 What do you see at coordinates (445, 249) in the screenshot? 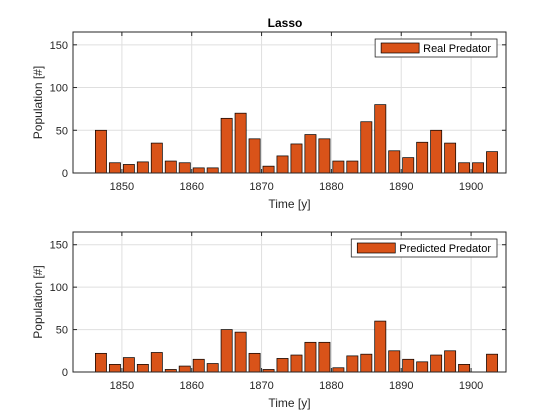
I see `legend-label: Predicted Predator` at bounding box center [445, 249].